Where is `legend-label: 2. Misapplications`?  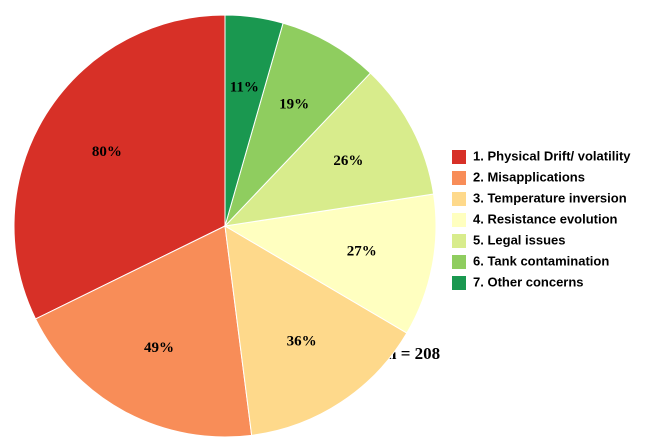 legend-label: 2. Misapplications is located at coordinates (529, 176).